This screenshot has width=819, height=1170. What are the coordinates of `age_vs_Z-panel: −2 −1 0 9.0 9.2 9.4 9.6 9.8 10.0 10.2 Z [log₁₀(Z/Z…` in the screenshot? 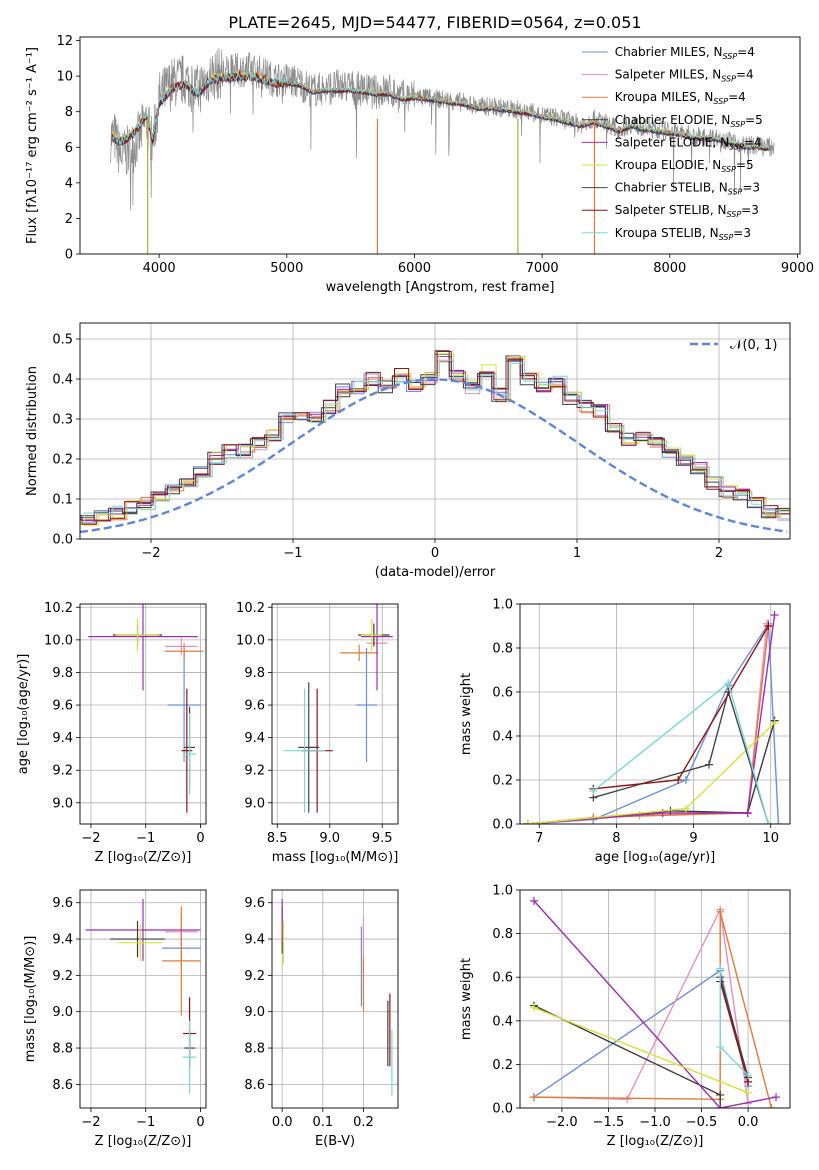 It's located at (111, 733).